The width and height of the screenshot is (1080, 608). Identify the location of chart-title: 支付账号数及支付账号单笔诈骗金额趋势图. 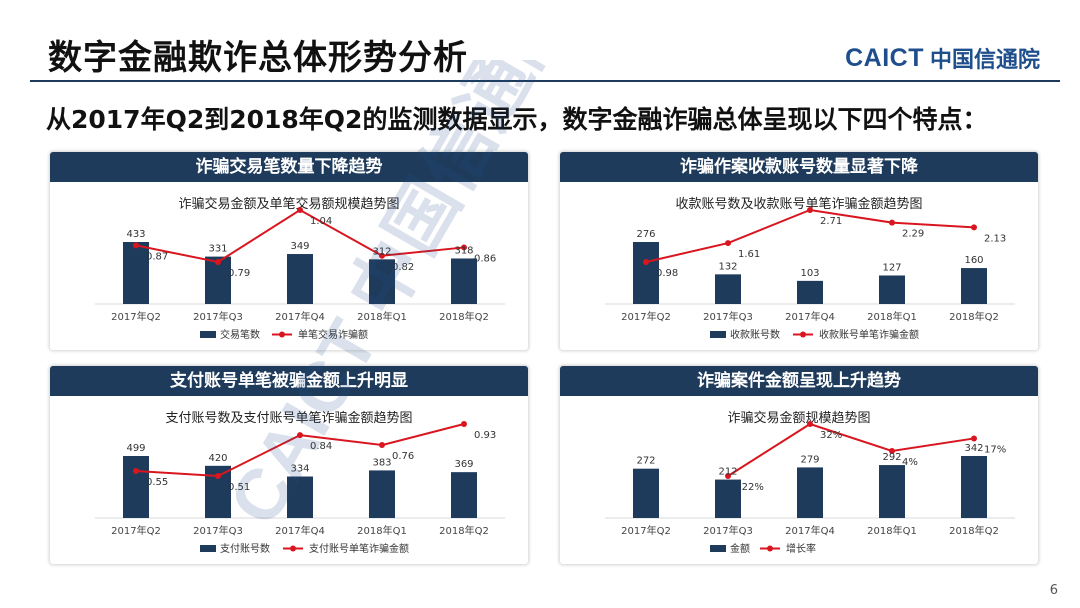
(288, 418).